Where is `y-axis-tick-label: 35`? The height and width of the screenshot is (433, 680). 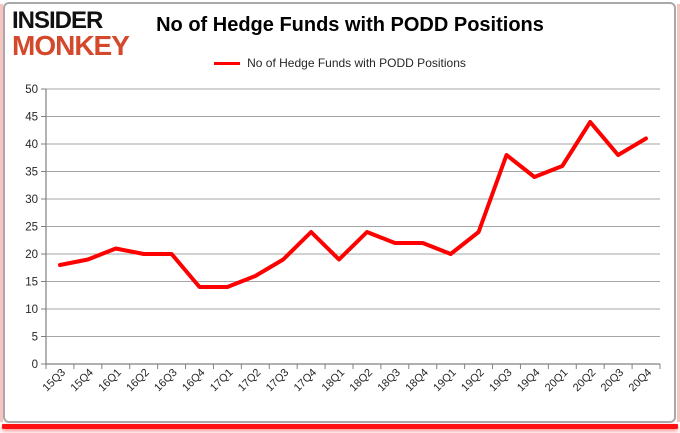 y-axis-tick-label: 35 is located at coordinates (31, 173).